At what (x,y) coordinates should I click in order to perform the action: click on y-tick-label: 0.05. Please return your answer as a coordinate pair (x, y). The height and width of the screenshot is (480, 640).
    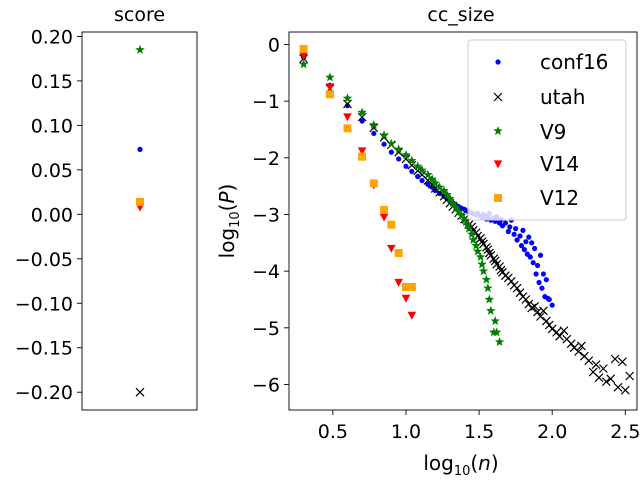
    Looking at the image, I should click on (52, 171).